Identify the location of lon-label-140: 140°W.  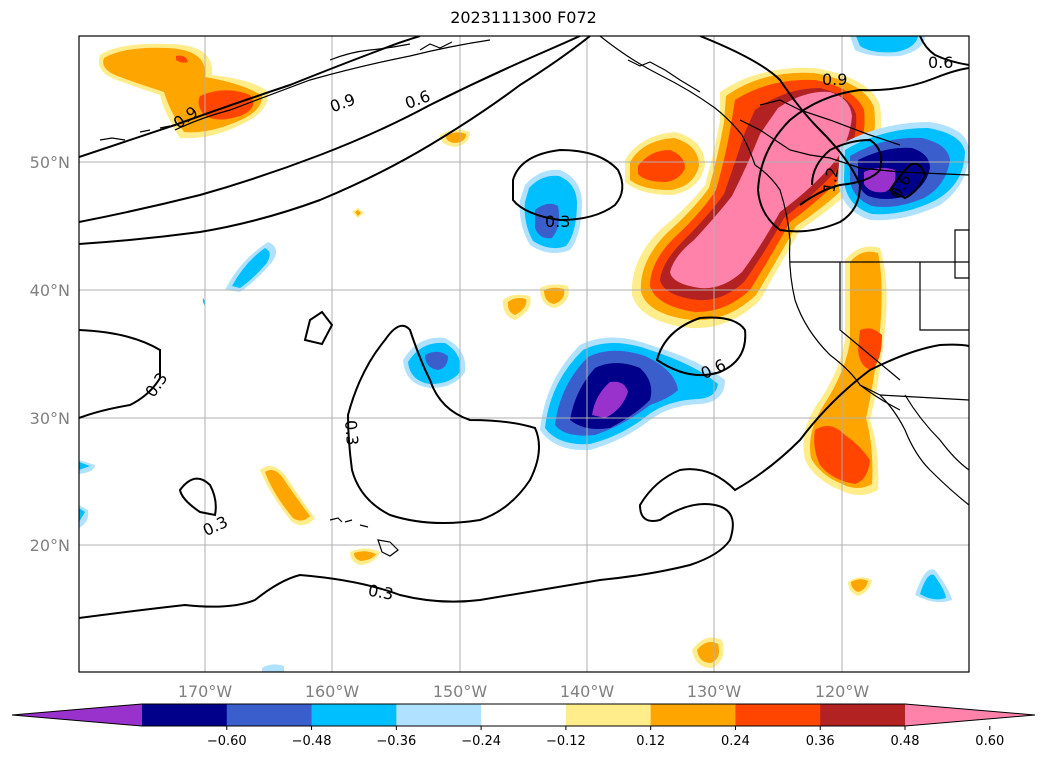
(587, 691).